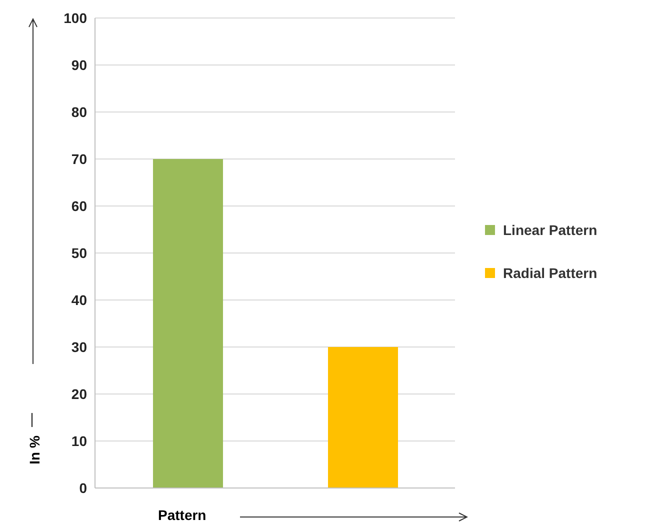 Image resolution: width=665 pixels, height=529 pixels. I want to click on y-tick-label: 60, so click(79, 206).